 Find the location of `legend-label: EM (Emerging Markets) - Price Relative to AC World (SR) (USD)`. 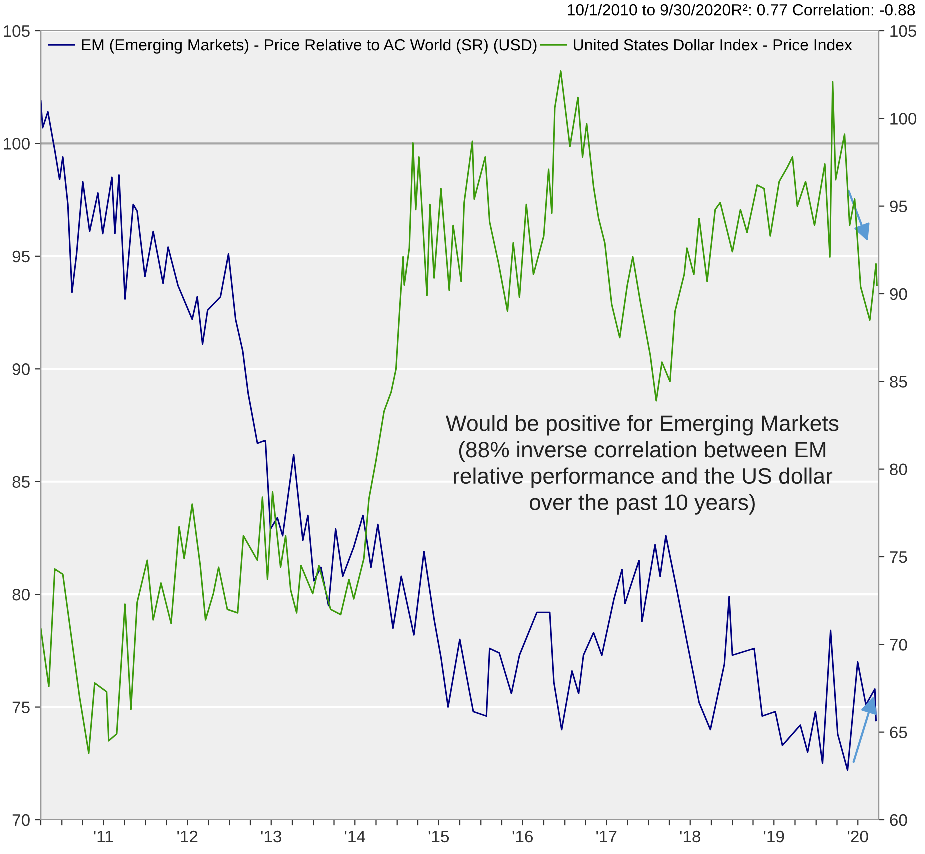

legend-label: EM (Emerging Markets) - Price Relative to AC World (SR) (USD) is located at coordinates (309, 46).